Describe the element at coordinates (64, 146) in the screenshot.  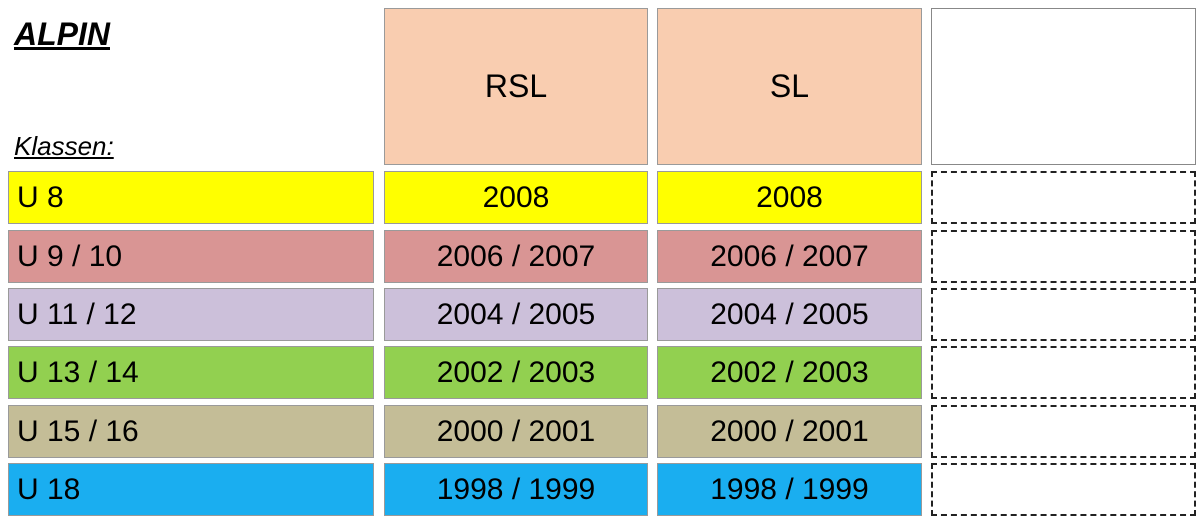
I see `subtitle: Klassen:` at that location.